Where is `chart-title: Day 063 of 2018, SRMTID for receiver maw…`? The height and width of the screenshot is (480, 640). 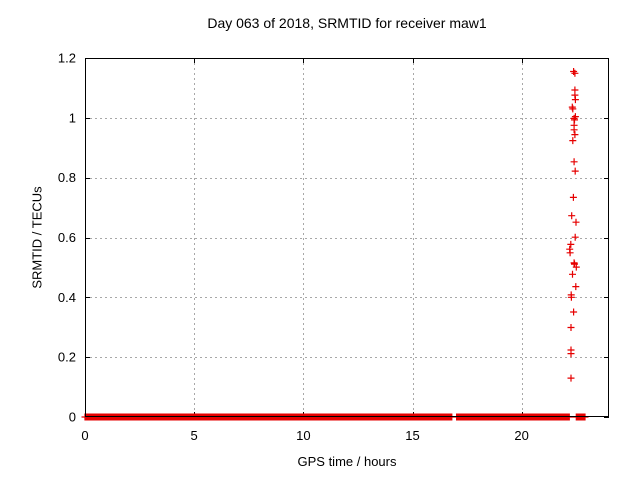 chart-title: Day 063 of 2018, SRMTID for receiver maw… is located at coordinates (347, 23).